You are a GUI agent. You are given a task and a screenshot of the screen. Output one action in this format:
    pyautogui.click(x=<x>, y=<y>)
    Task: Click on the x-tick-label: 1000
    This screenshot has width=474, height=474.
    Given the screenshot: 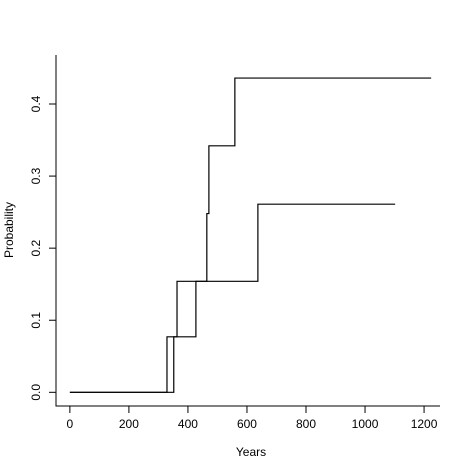 What is the action you would take?
    pyautogui.click(x=365, y=424)
    